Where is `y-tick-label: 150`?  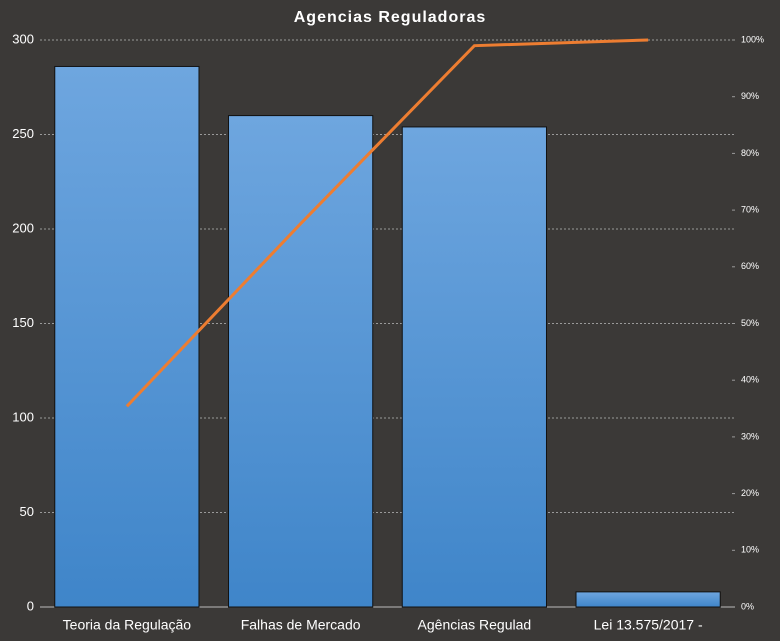
y-tick-label: 150 is located at coordinates (23, 322).